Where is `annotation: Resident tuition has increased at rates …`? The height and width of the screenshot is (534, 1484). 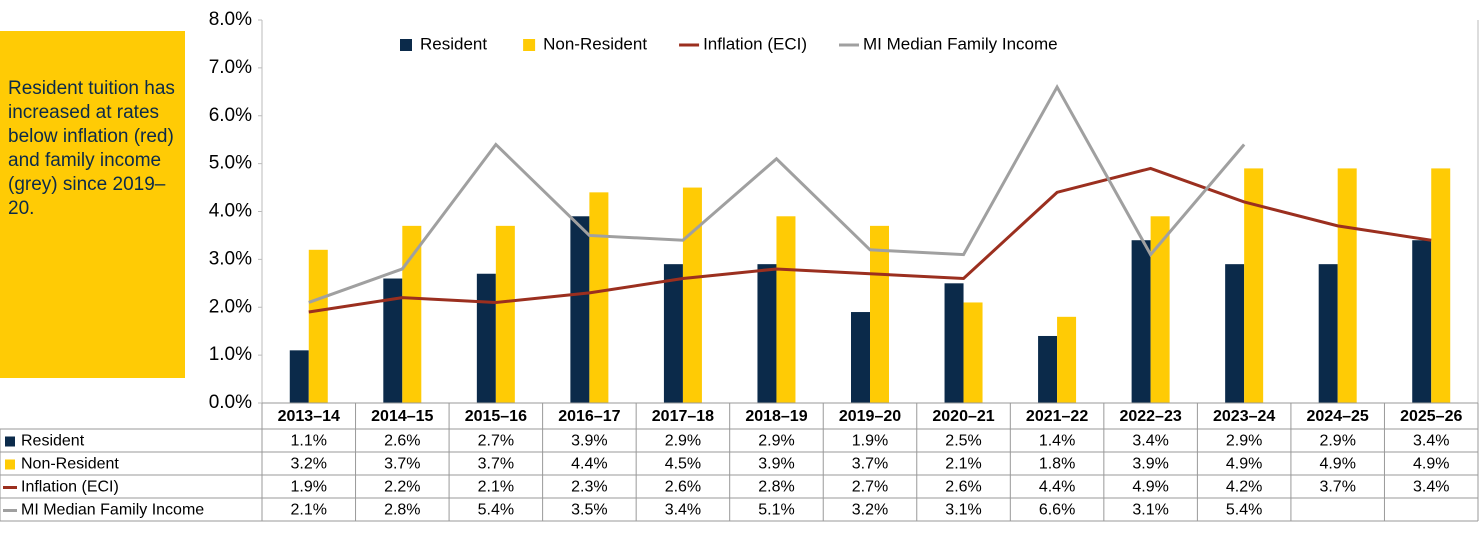
annotation: Resident tuition has increased at rates … is located at coordinates (92, 204).